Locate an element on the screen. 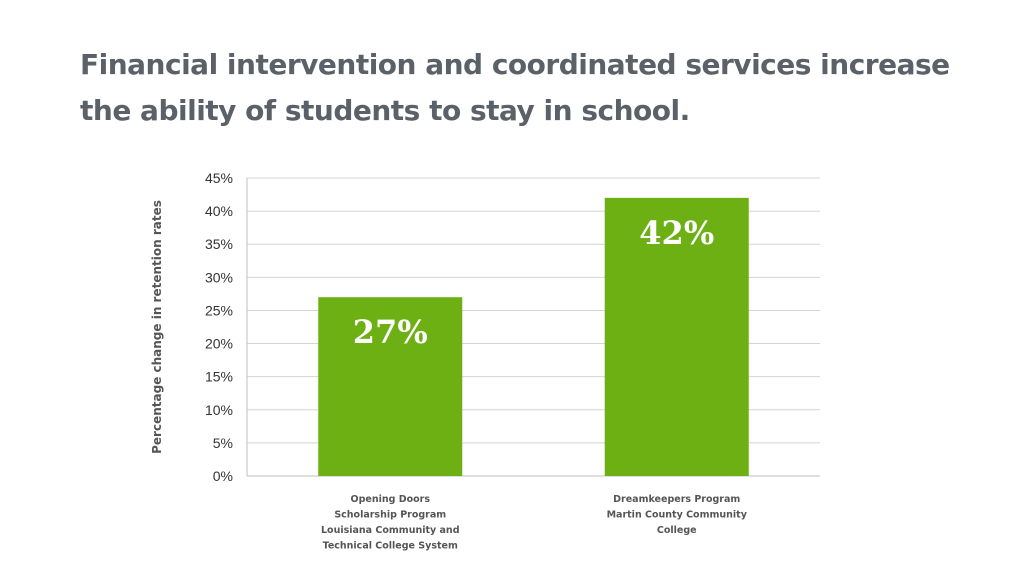 The width and height of the screenshot is (1024, 576). y-tick-label: 40% is located at coordinates (219, 211).